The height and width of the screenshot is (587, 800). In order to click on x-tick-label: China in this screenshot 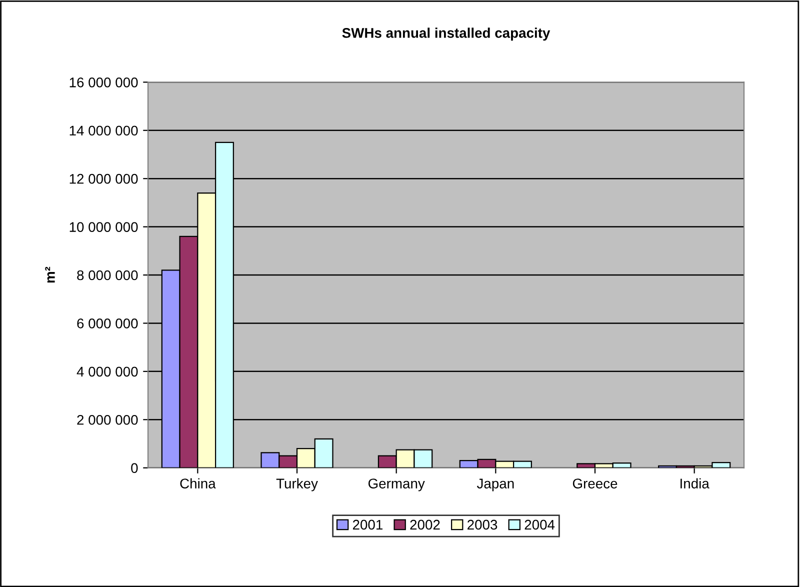, I will do `click(198, 483)`.